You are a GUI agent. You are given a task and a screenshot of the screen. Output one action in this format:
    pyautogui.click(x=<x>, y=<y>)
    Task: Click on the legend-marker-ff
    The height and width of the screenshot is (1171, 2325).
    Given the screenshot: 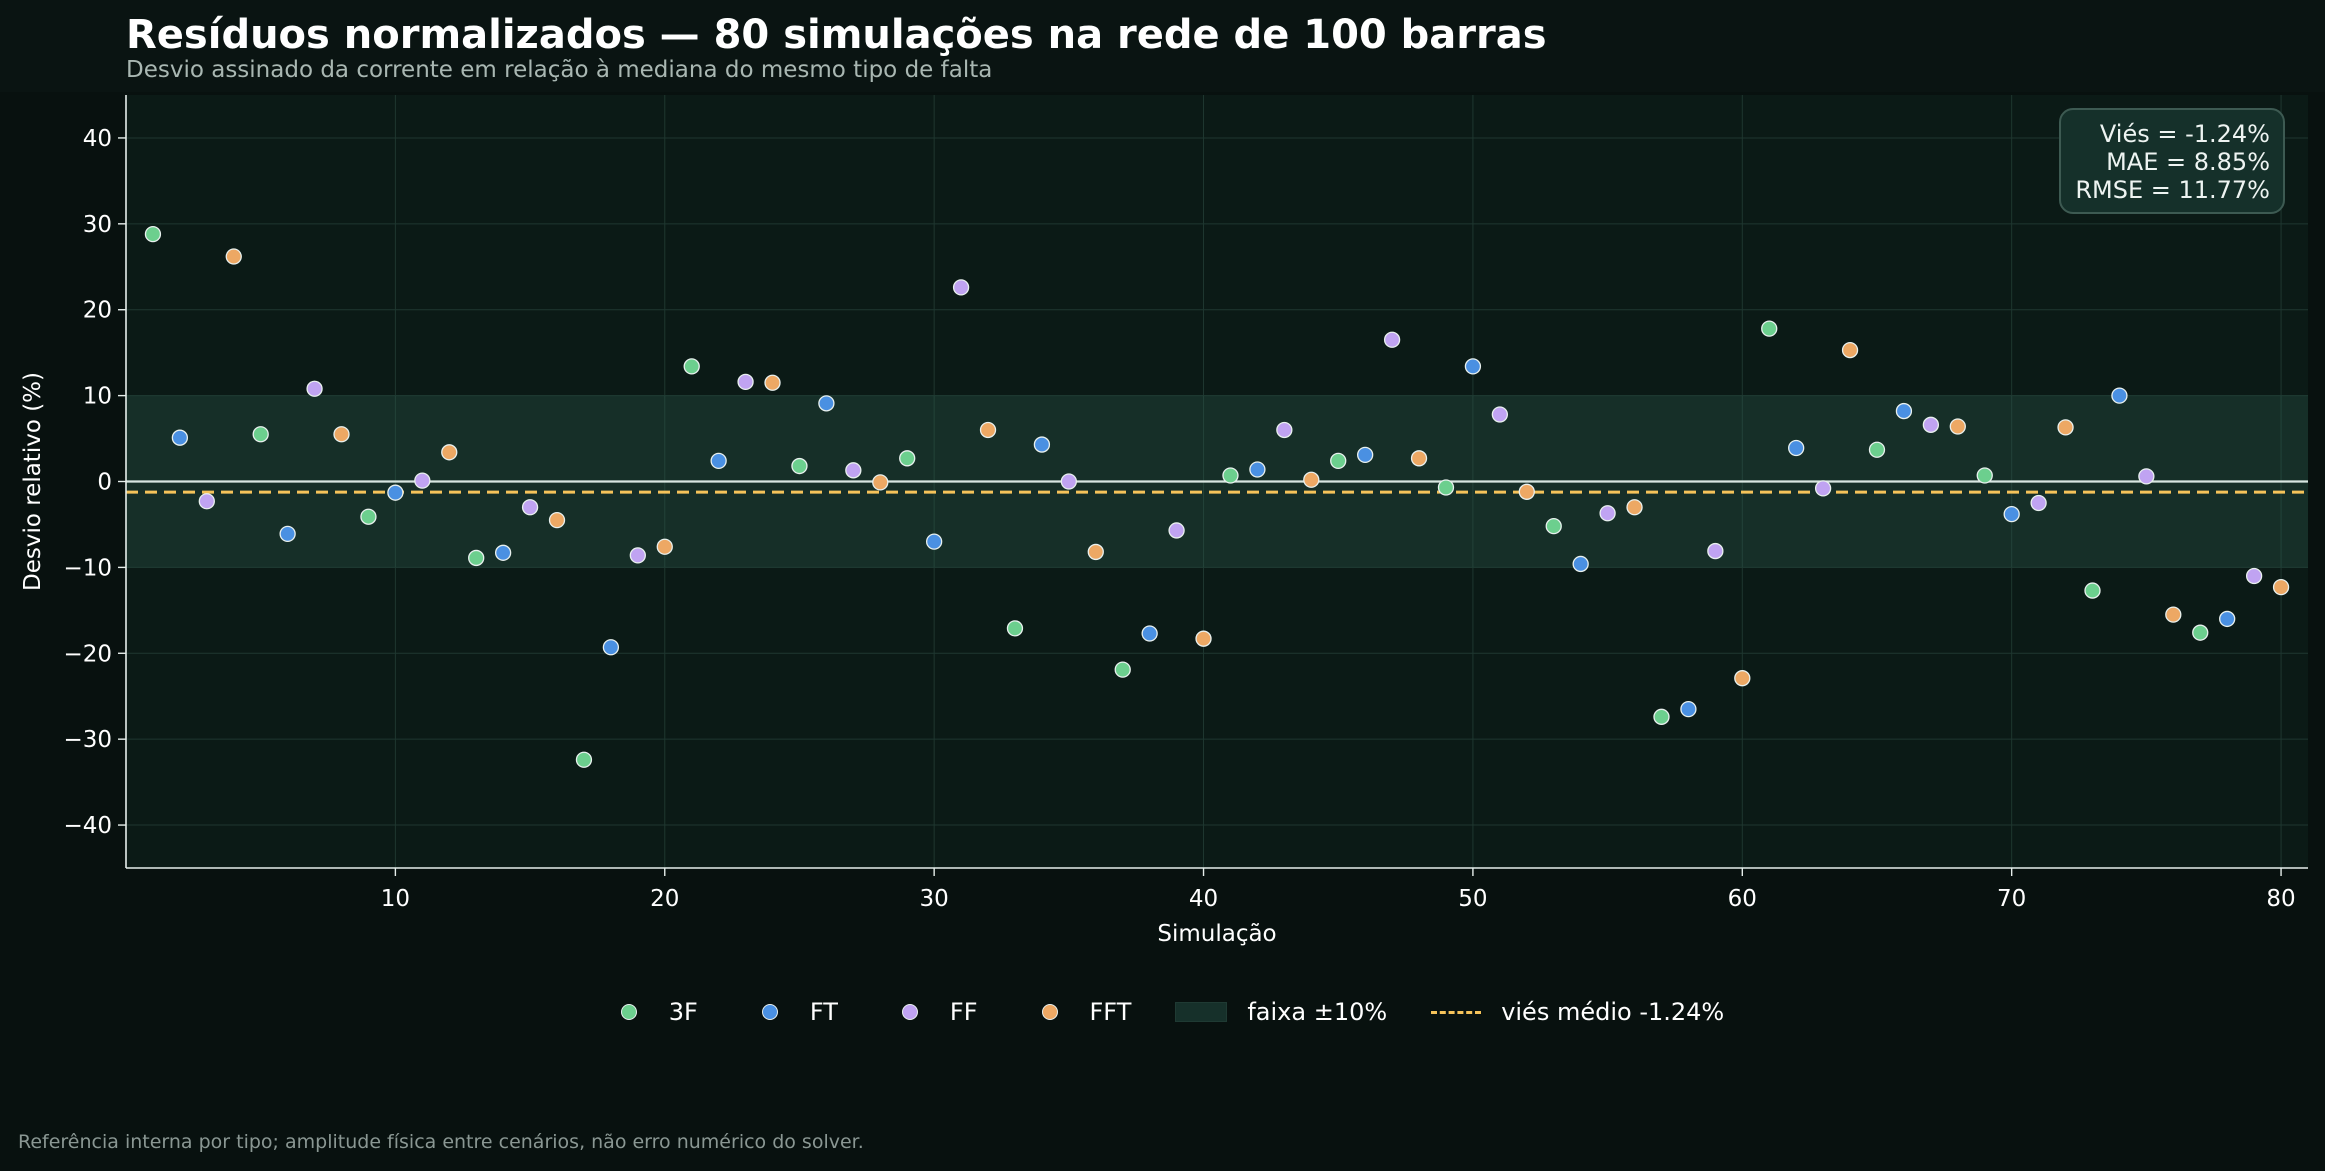 What is the action you would take?
    pyautogui.click(x=909, y=1012)
    